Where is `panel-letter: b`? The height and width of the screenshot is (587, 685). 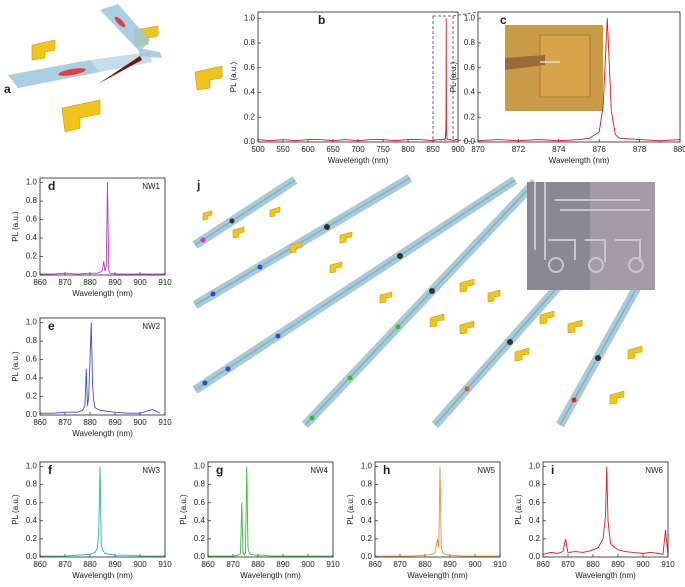 panel-letter: b is located at coordinates (321, 20).